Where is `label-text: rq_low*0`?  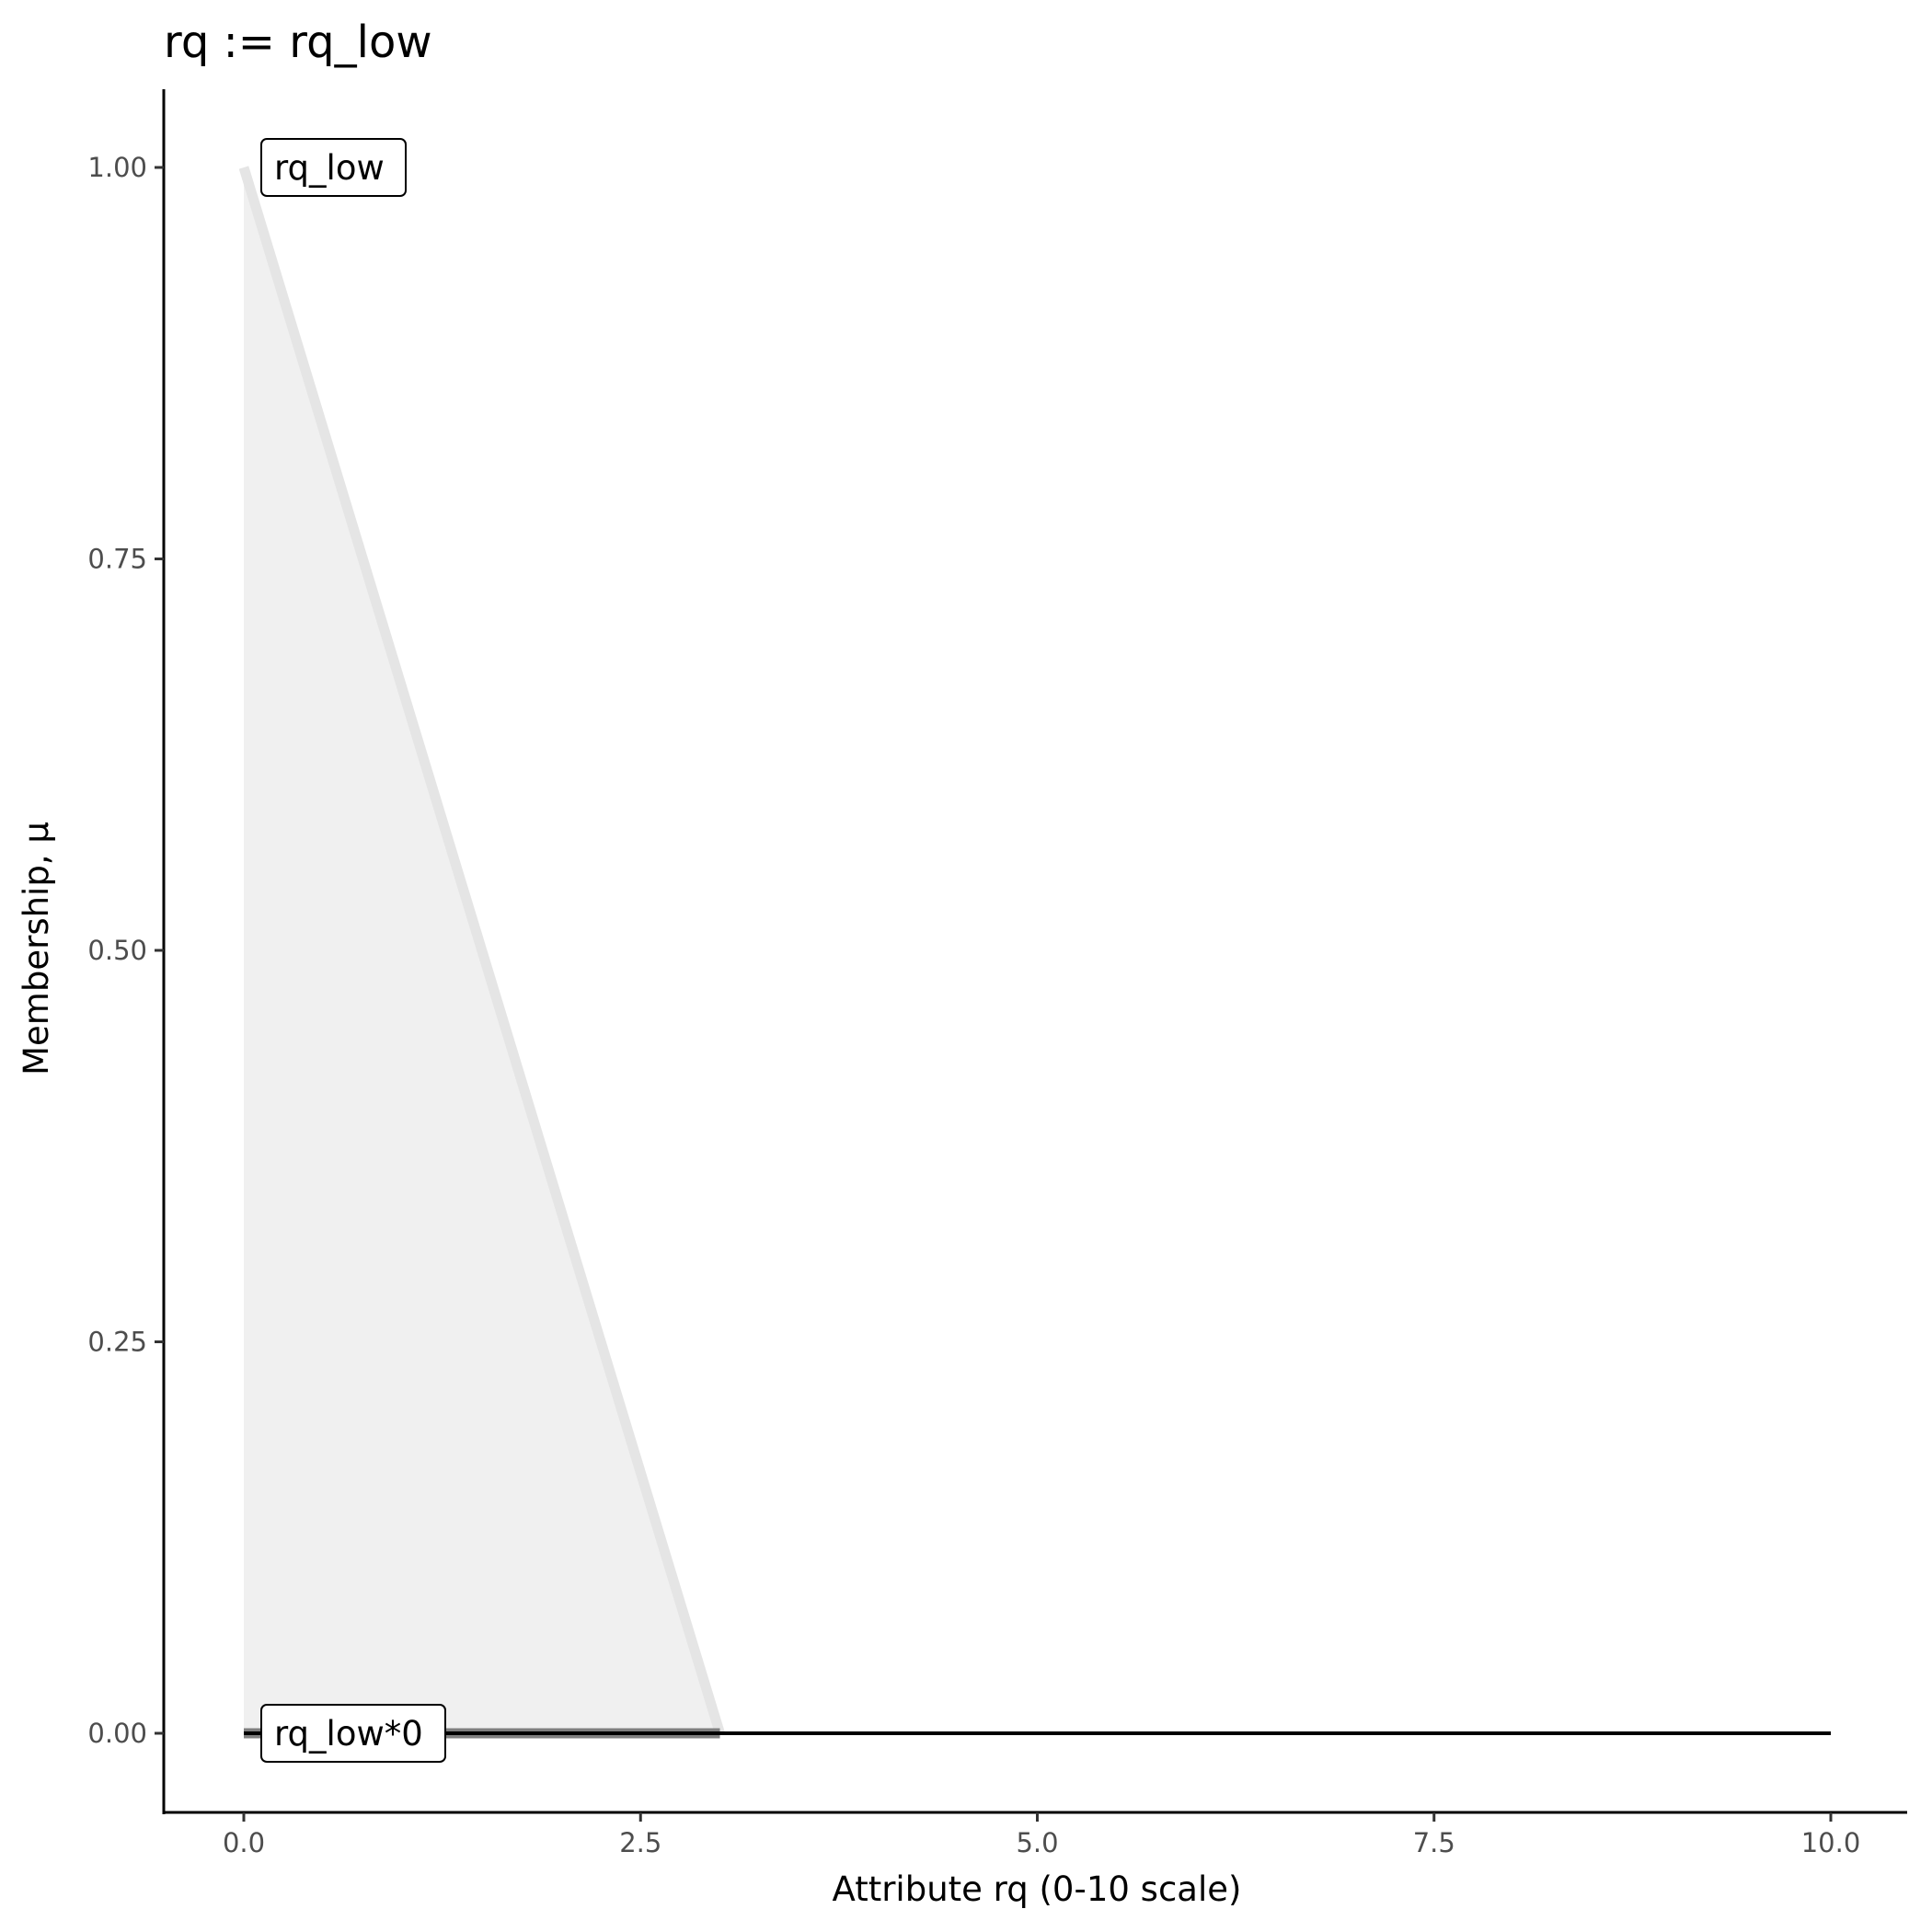 label-text: rq_low*0 is located at coordinates (348, 1734).